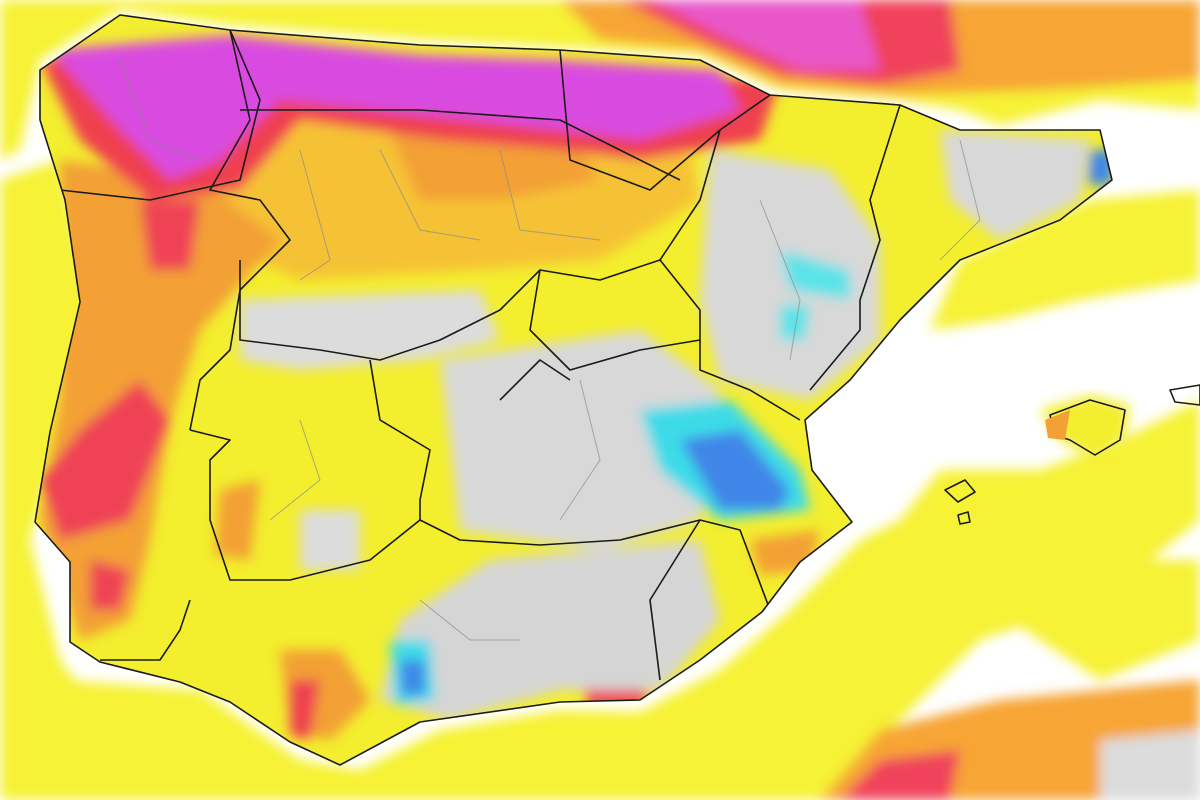 The width and height of the screenshot is (1200, 800). What do you see at coordinates (305, 710) in the screenshot?
I see `zone-red-cadiz` at bounding box center [305, 710].